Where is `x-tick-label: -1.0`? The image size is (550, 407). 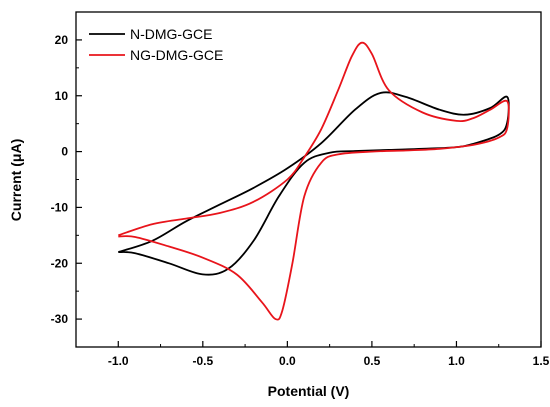 x-tick-label: -1.0 is located at coordinates (118, 361).